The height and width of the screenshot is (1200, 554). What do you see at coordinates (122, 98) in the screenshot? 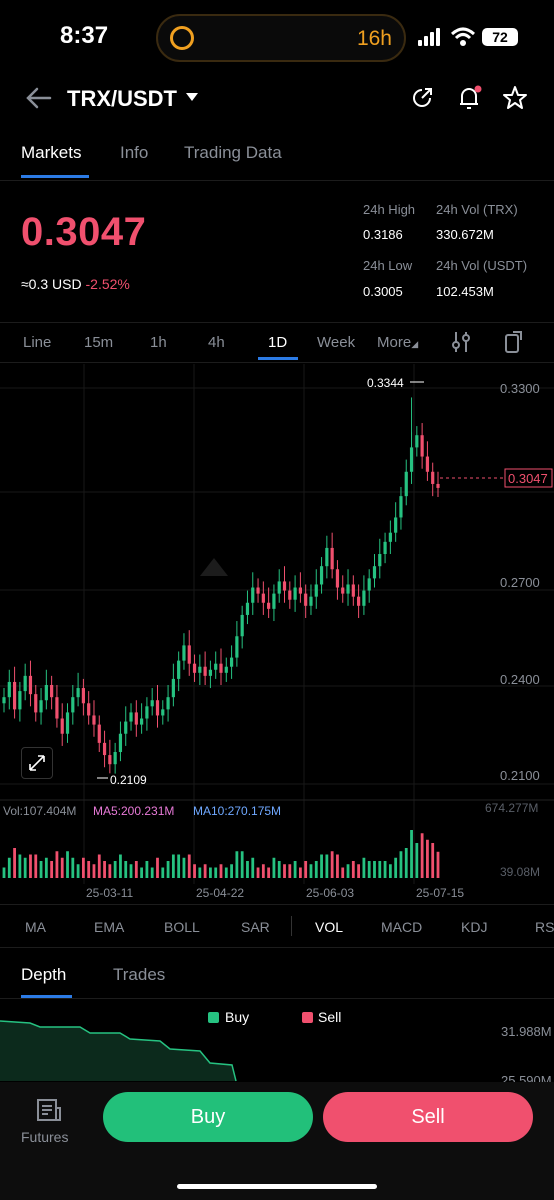
I see `pair-title: TRX/USDT` at bounding box center [122, 98].